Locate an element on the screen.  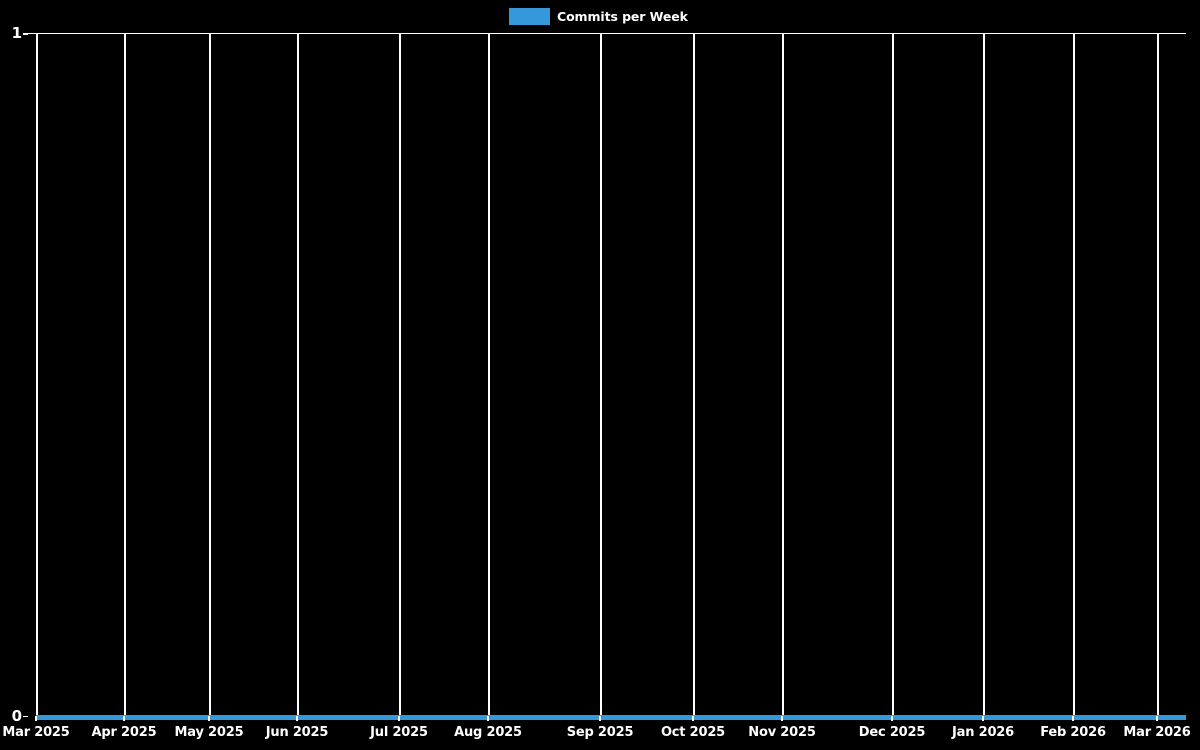
legend-item-label: Commits per Week is located at coordinates (622, 16).